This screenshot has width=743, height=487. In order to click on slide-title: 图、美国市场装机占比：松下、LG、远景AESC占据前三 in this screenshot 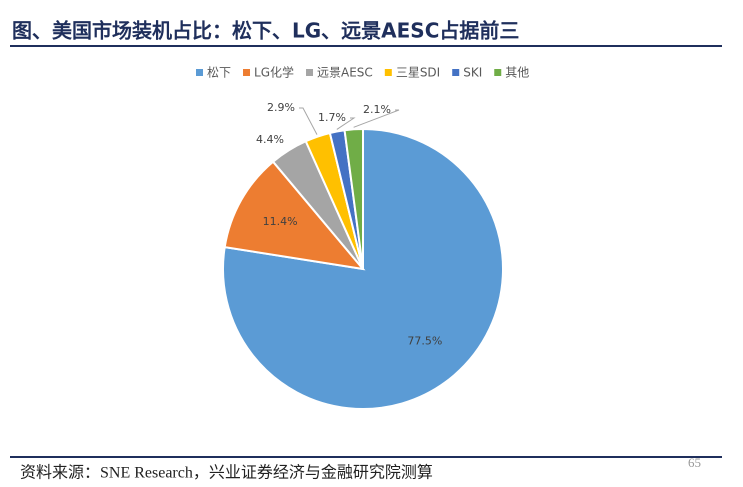, I will do `click(265, 31)`.